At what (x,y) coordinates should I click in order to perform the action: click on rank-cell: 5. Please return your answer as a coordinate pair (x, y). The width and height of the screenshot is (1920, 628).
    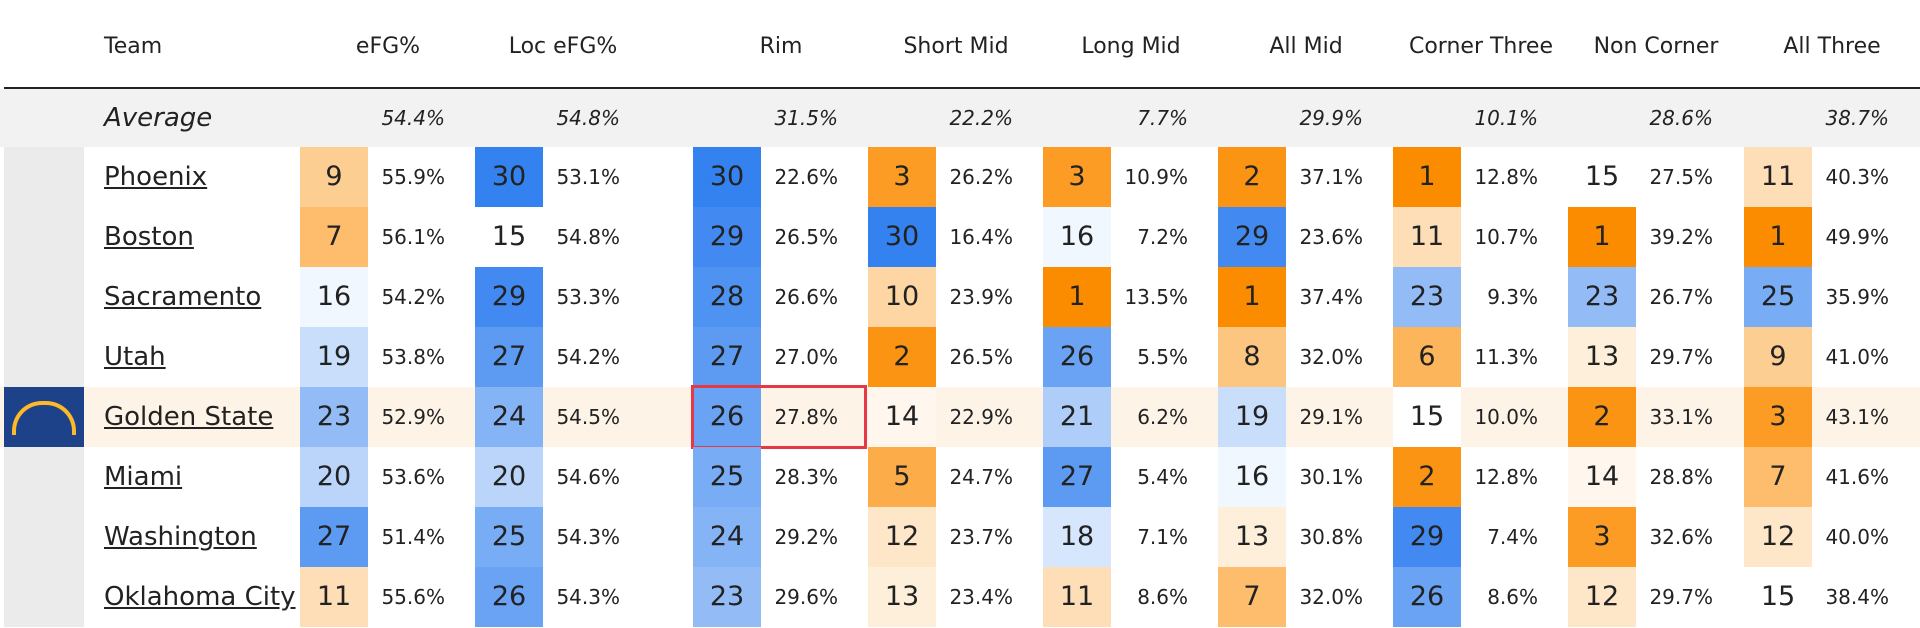
    Looking at the image, I should click on (902, 477).